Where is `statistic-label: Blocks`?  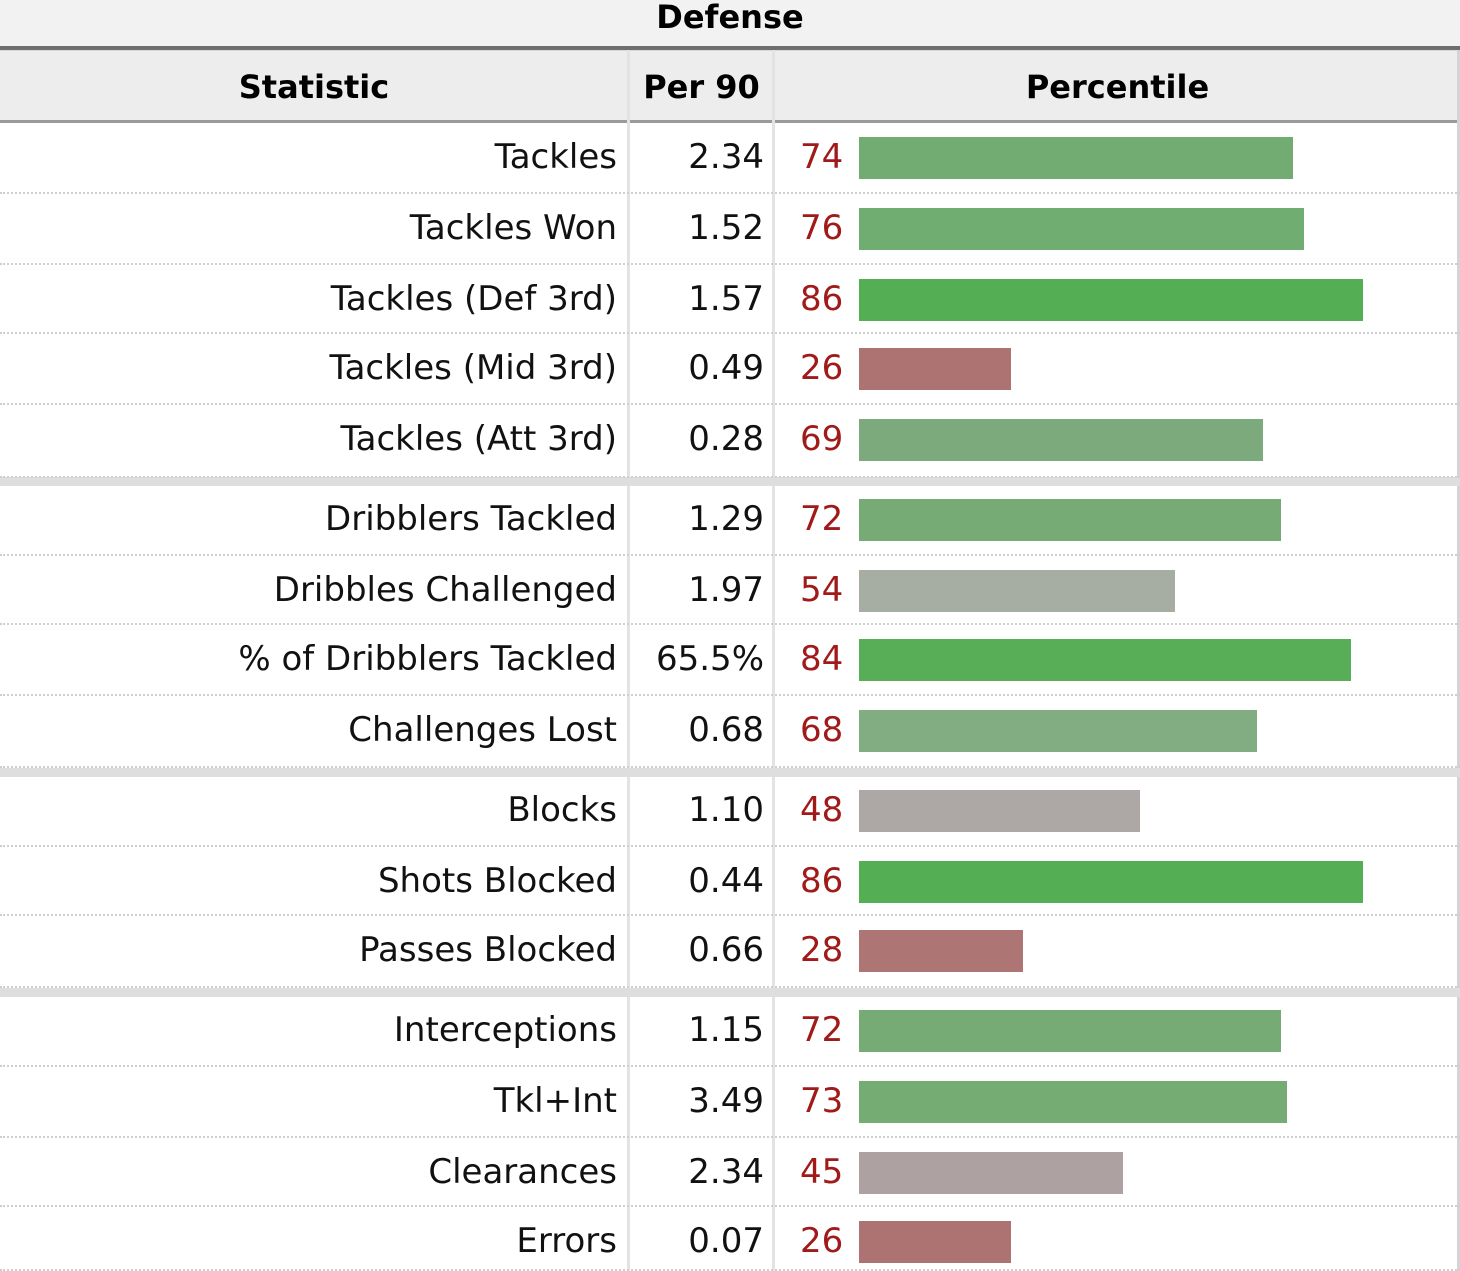
statistic-label: Blocks is located at coordinates (562, 810).